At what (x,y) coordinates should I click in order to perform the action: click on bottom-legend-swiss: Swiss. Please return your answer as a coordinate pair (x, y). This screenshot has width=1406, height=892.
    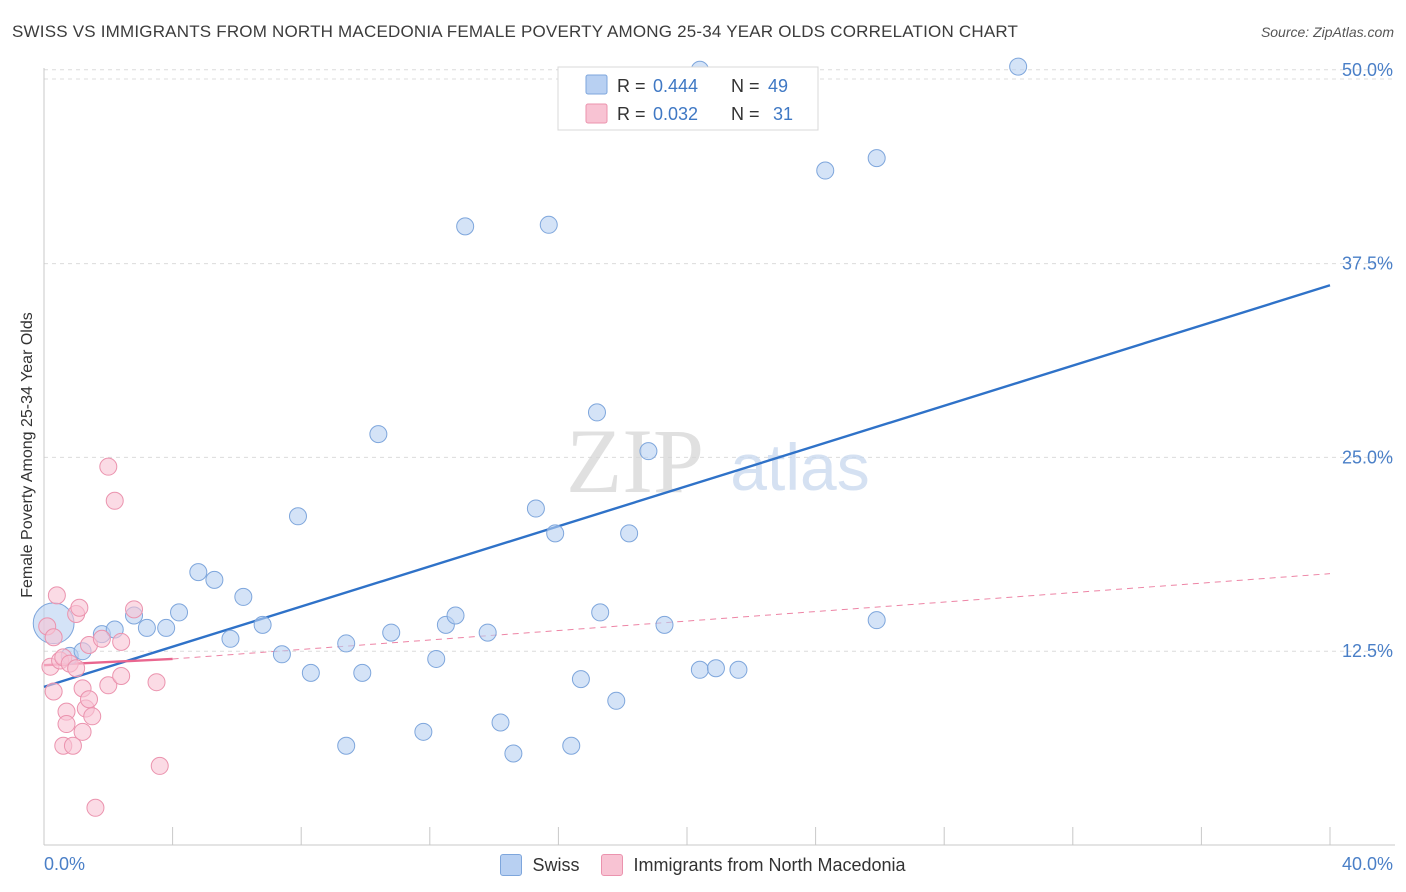
    Looking at the image, I should click on (539, 865).